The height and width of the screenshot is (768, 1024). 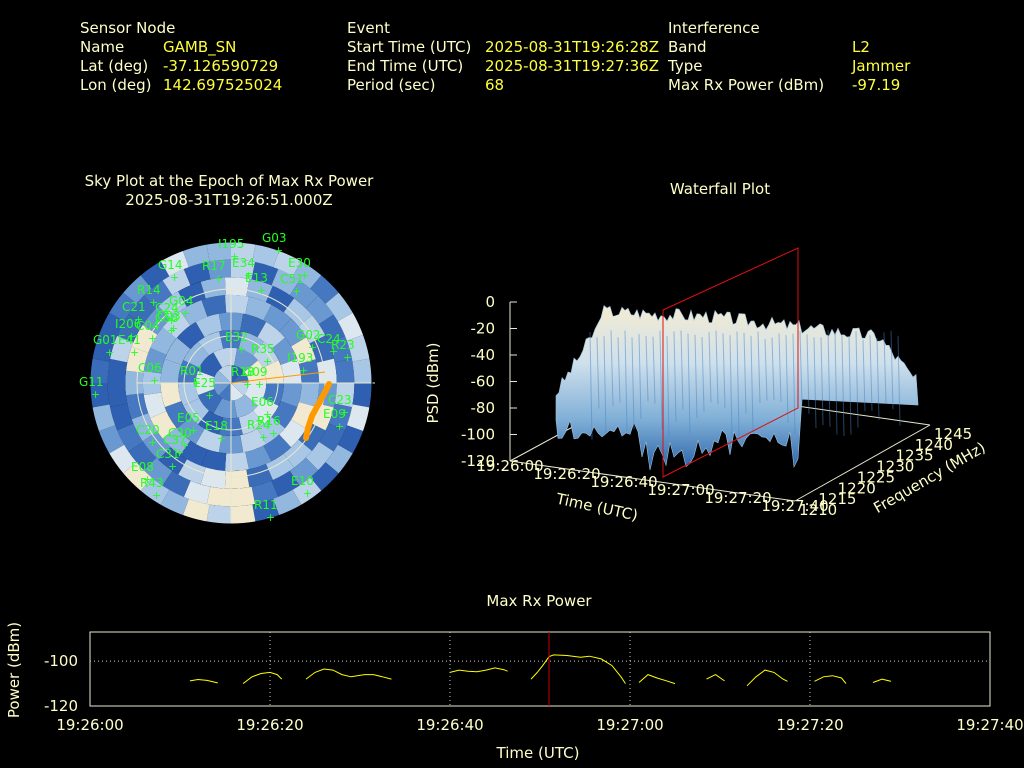 What do you see at coordinates (308, 335) in the screenshot?
I see `satellite-label: G02` at bounding box center [308, 335].